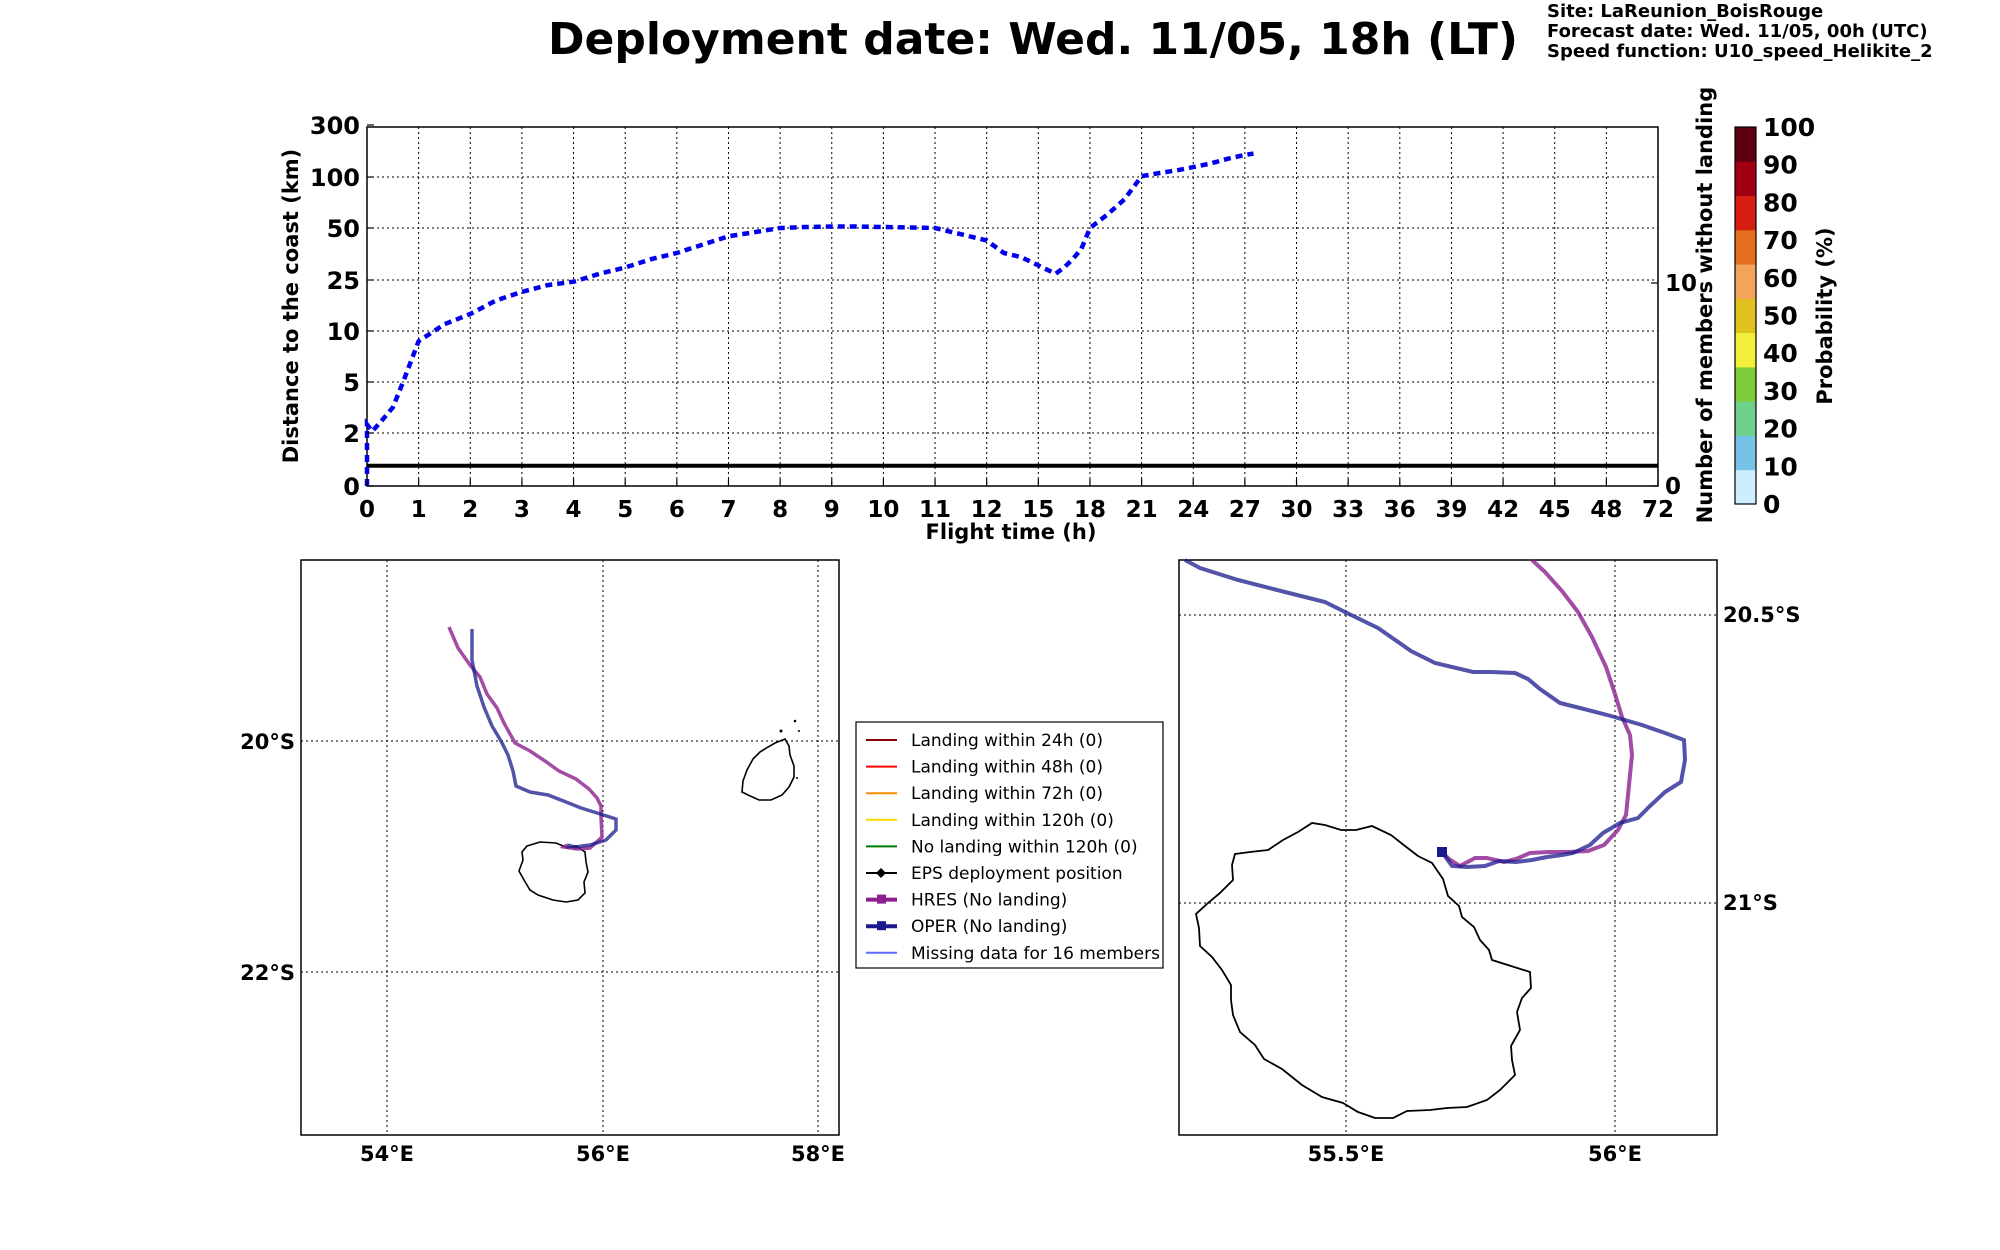 Image resolution: width=2000 pixels, height=1250 pixels. I want to click on y-tick-label: 2, so click(351, 434).